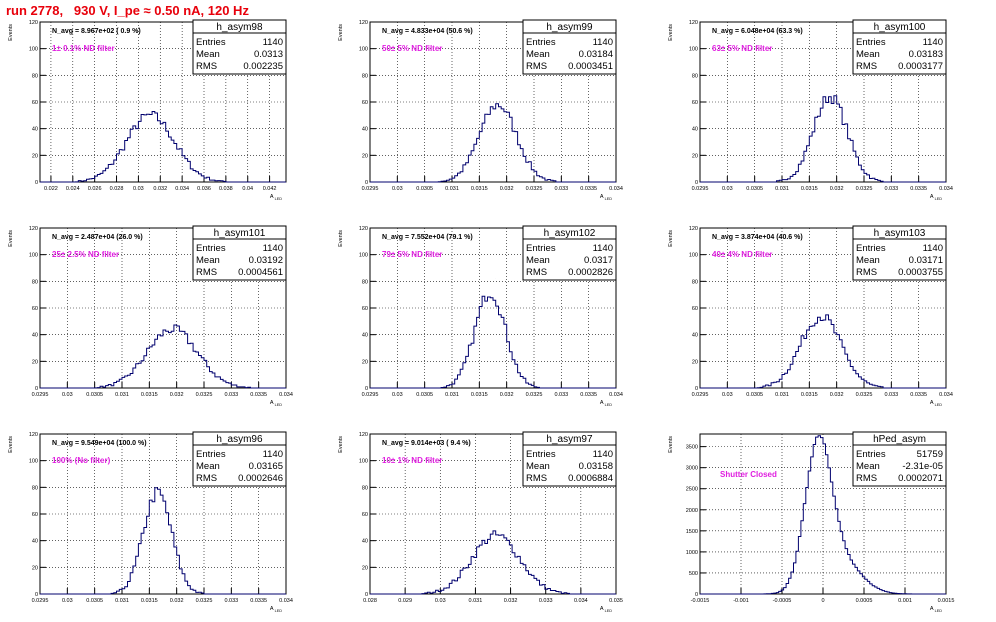 Image resolution: width=996 pixels, height=622 pixels. I want to click on stats-rms-value: 0.0002071, so click(920, 478).